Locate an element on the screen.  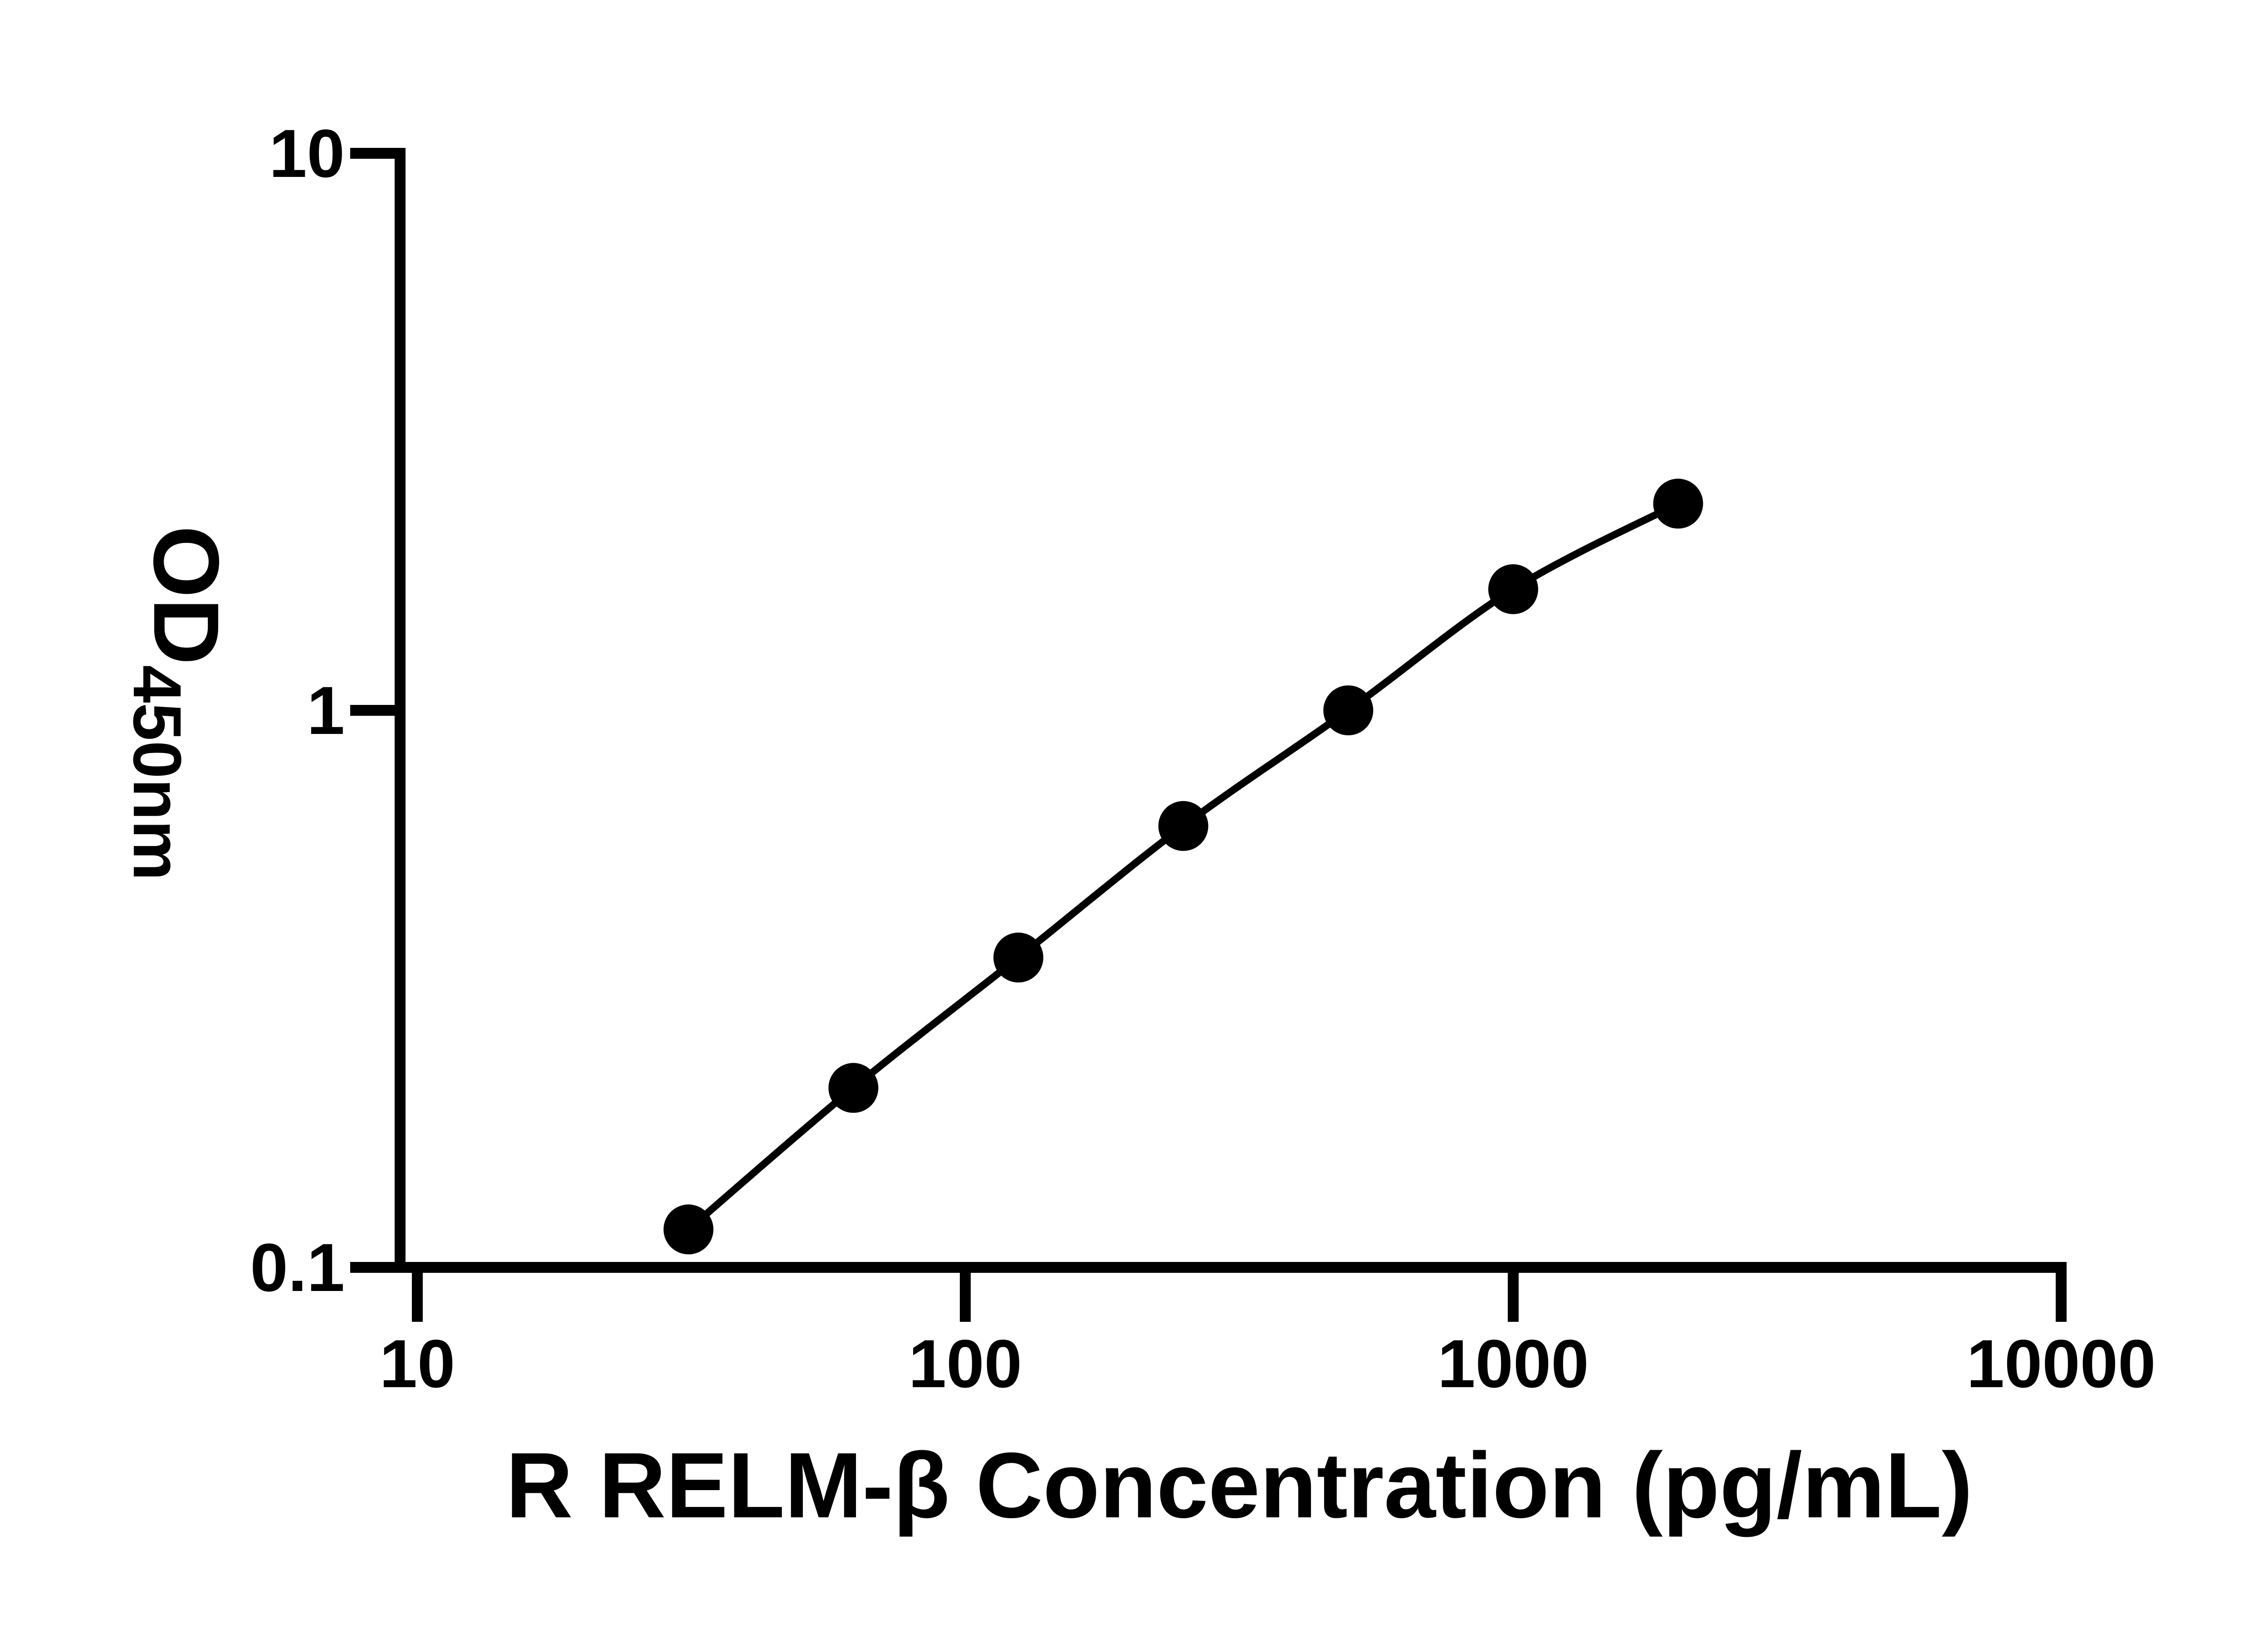
y-axis-tick-label: 1 is located at coordinates (326, 710).